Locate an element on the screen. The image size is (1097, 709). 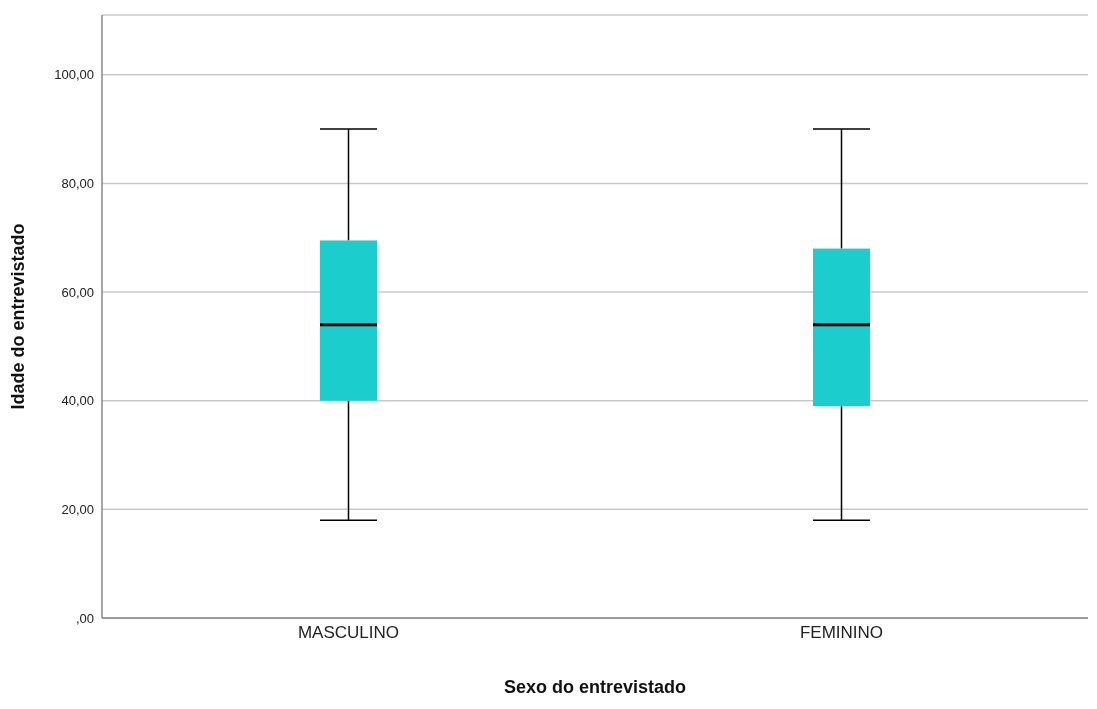
x-axis-title: Sexo do entrevistado is located at coordinates (595, 687).